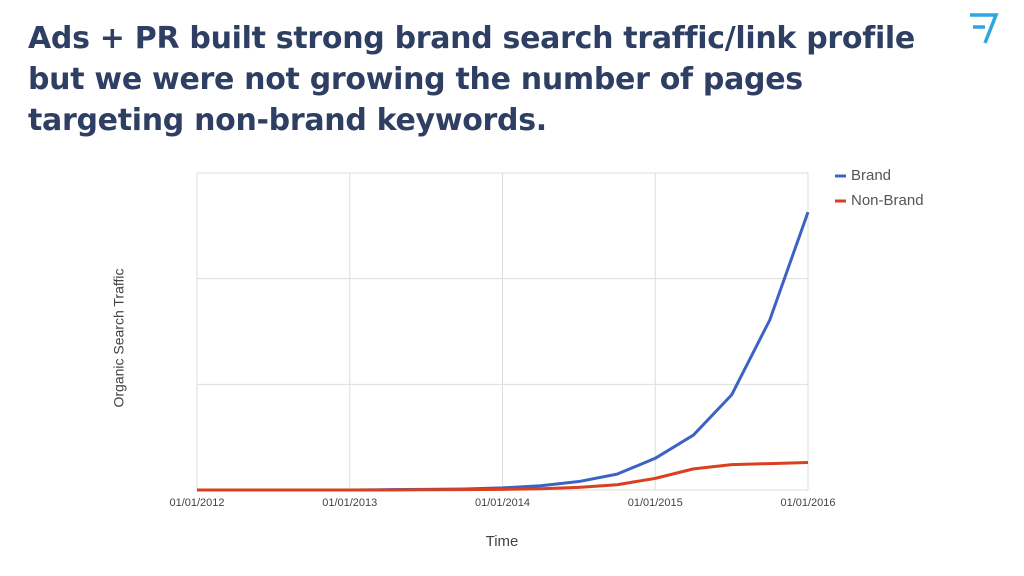 The height and width of the screenshot is (576, 1024). What do you see at coordinates (119, 337) in the screenshot?
I see `y-axis-label: Organic Search Traffic` at bounding box center [119, 337].